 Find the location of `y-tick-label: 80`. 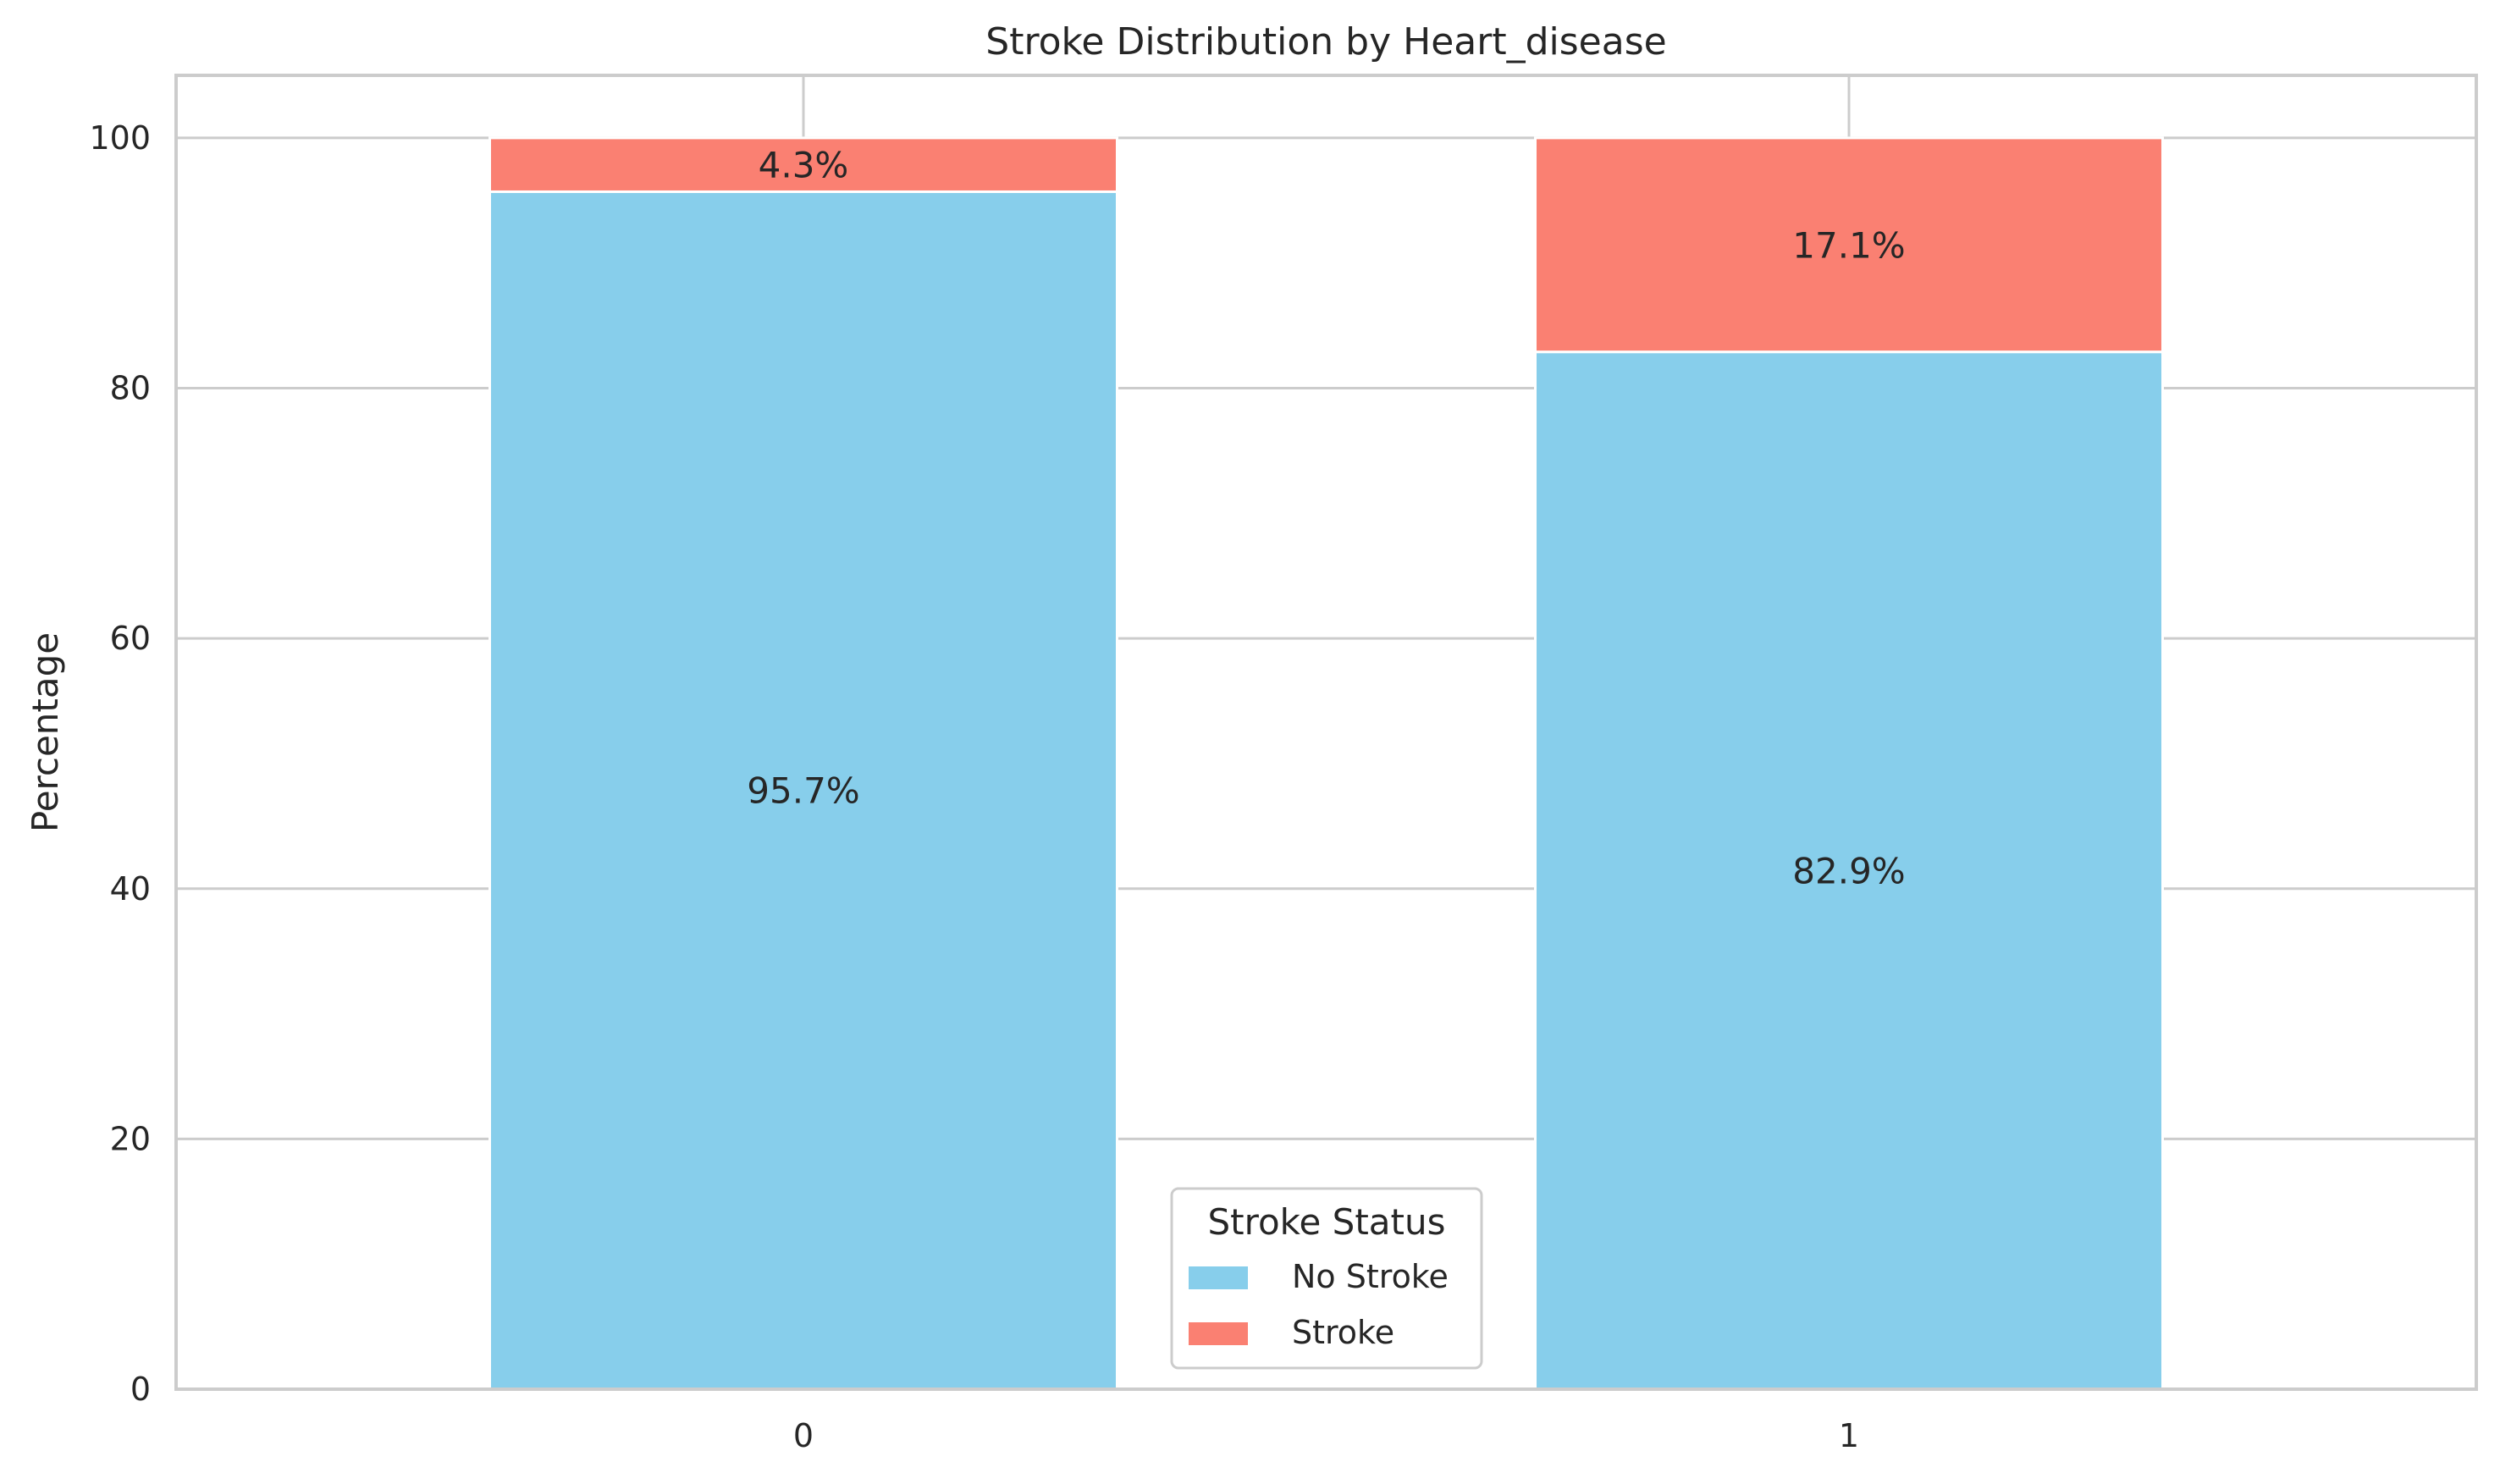

y-tick-label: 80 is located at coordinates (130, 388).